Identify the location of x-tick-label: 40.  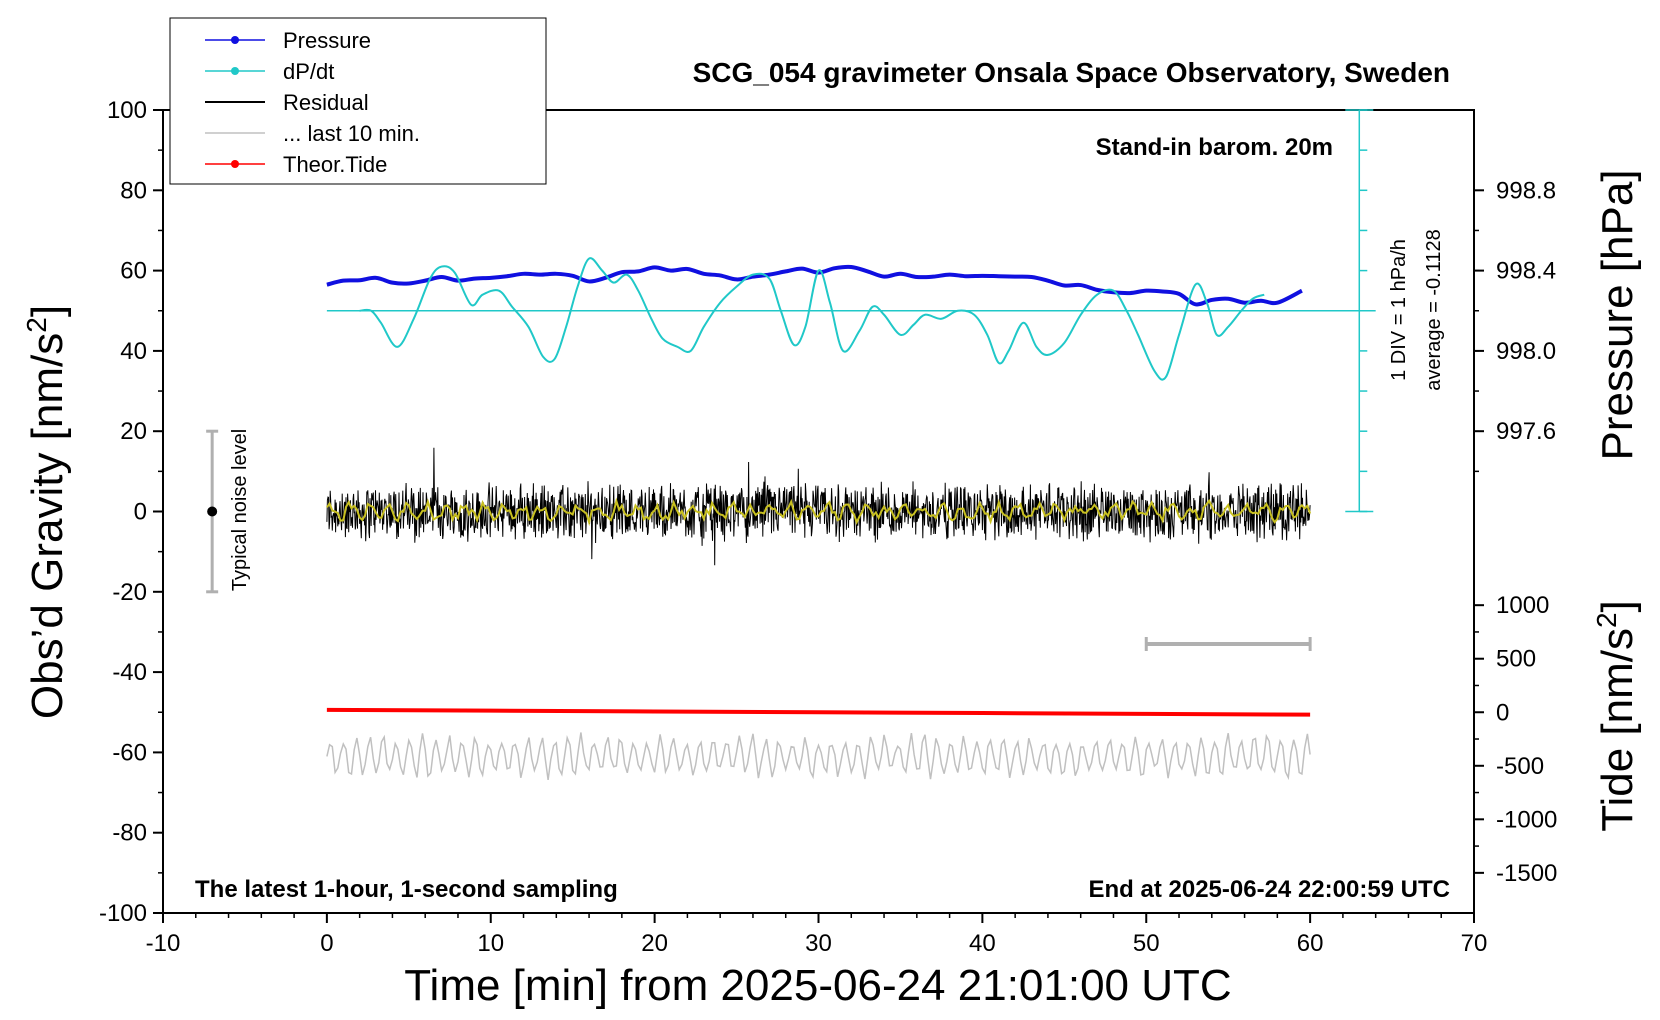
(982, 943).